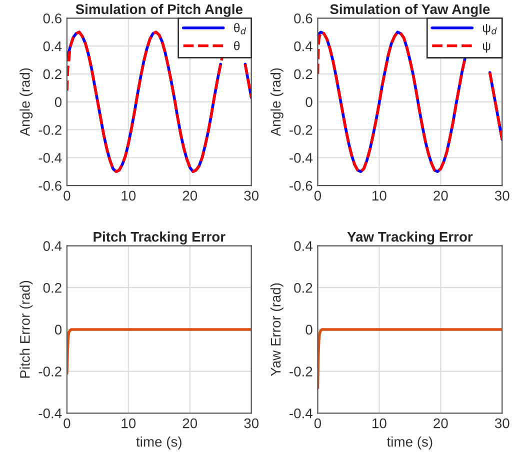 The height and width of the screenshot is (454, 515). I want to click on legend-label: ψ$_{d}$, so click(489, 29).